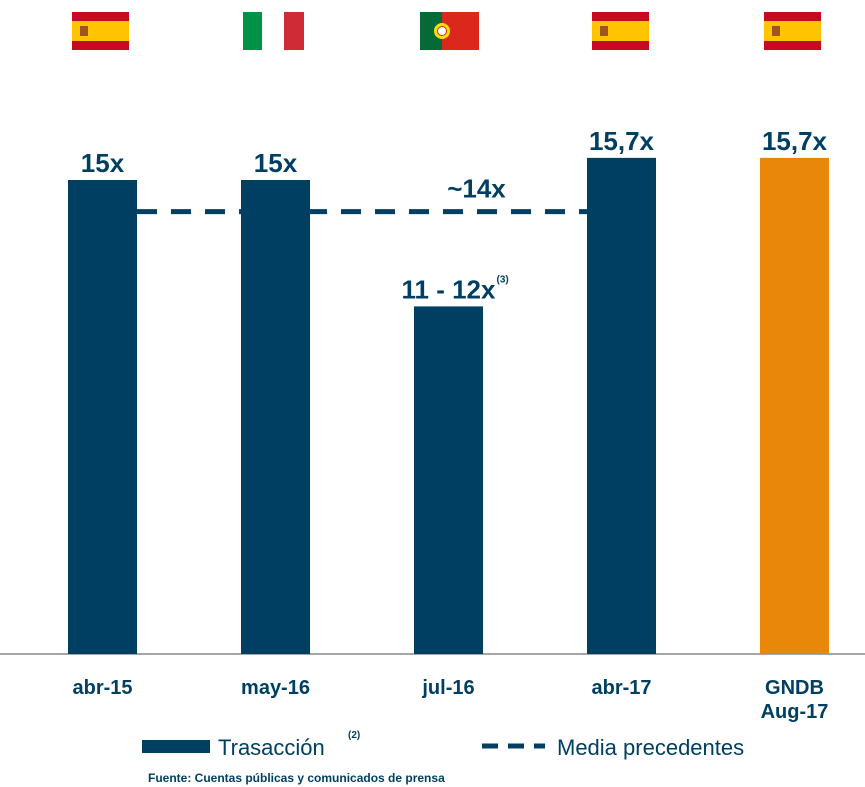  I want to click on x-tick-label-line: Aug-17, so click(795, 712).